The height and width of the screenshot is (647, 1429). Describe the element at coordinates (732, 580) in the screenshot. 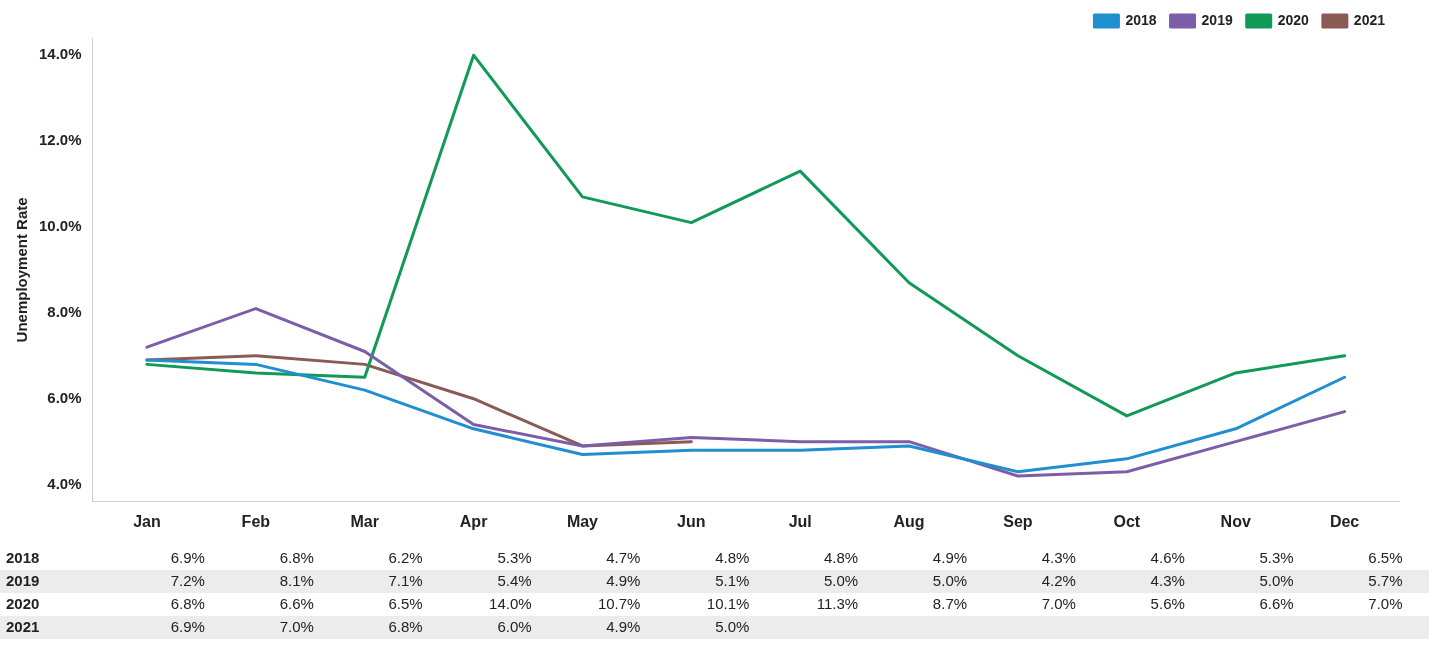

I see `data-label: 5.1%` at that location.